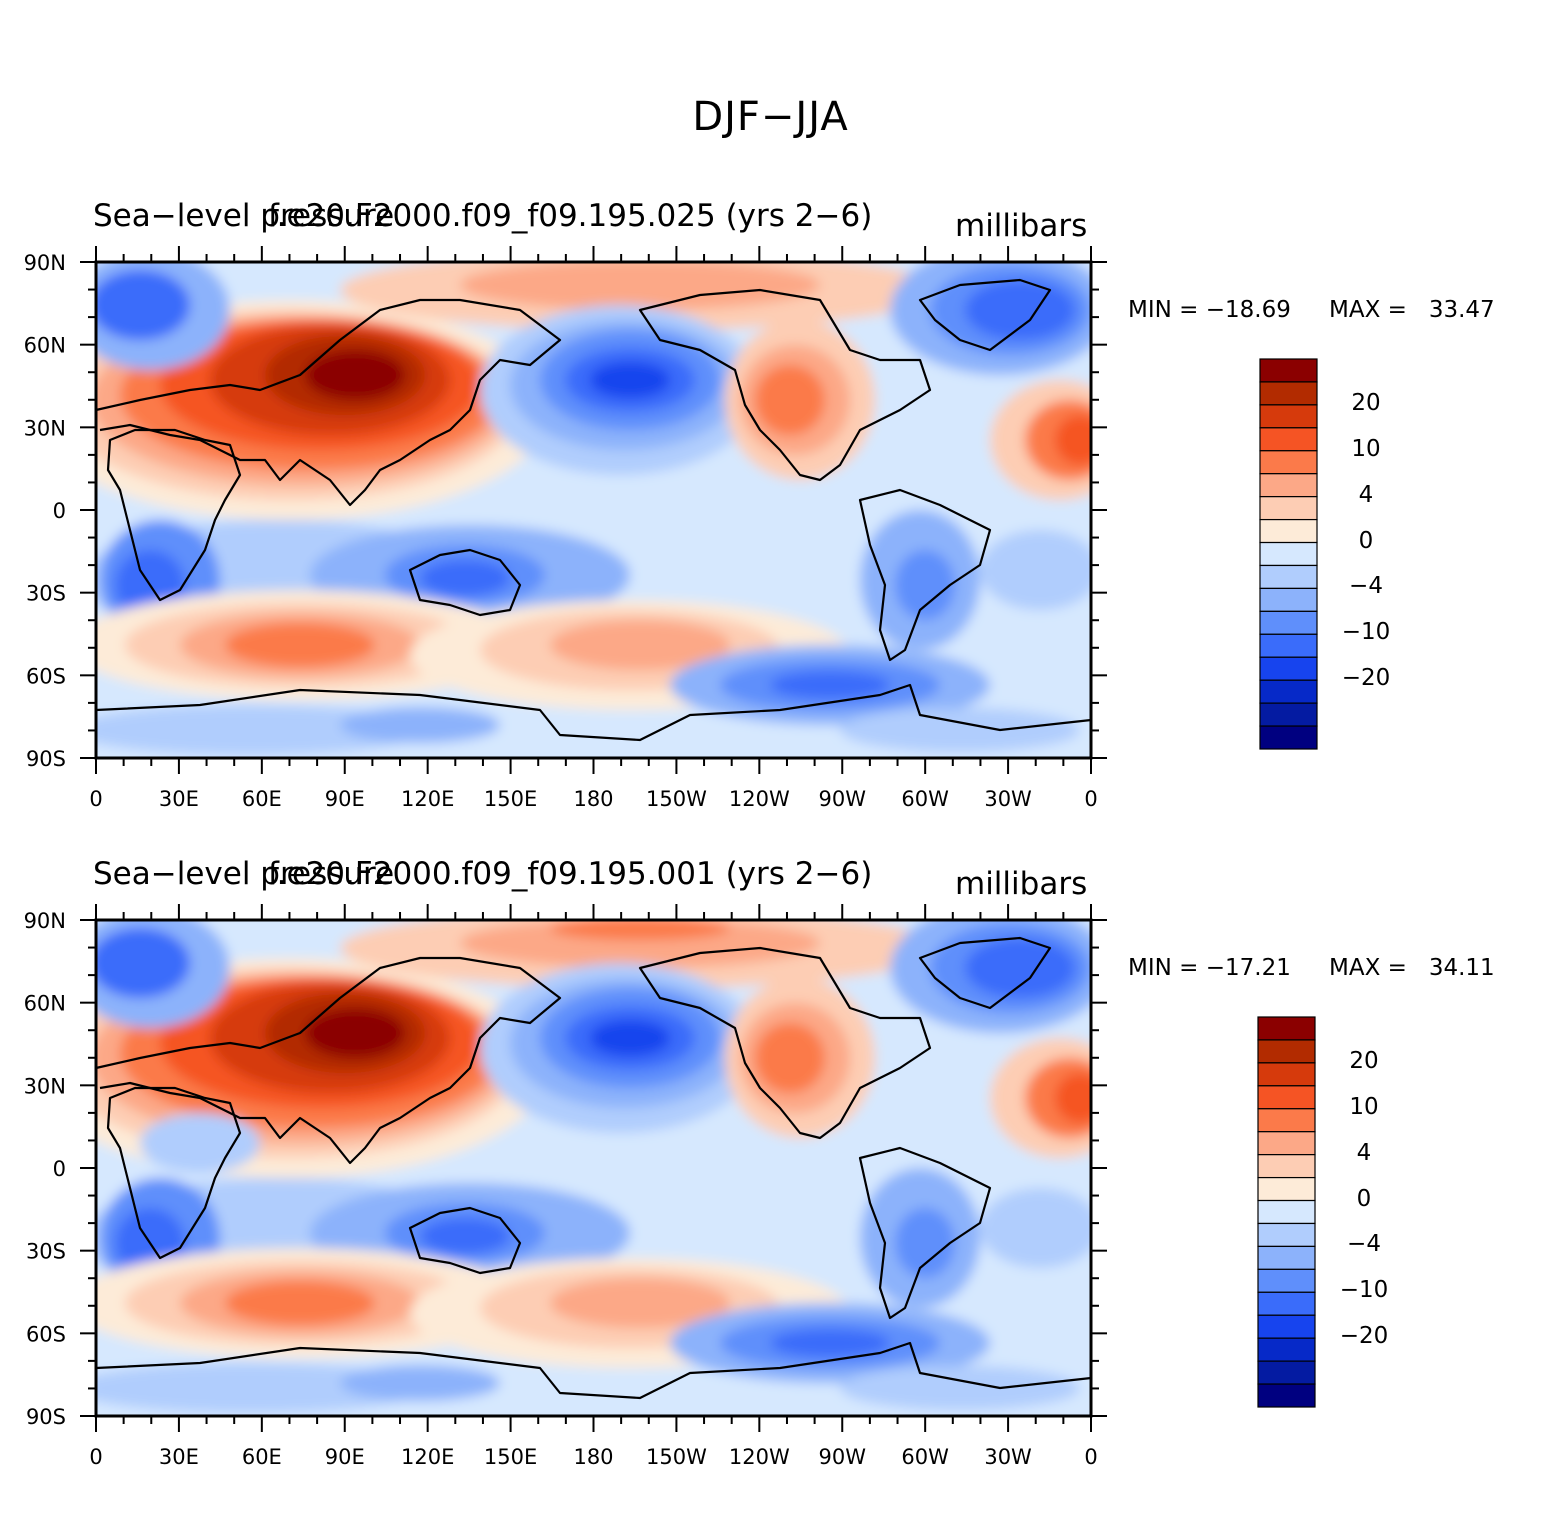  What do you see at coordinates (179, 799) in the screenshot?
I see `lon-tick-label: 30E` at bounding box center [179, 799].